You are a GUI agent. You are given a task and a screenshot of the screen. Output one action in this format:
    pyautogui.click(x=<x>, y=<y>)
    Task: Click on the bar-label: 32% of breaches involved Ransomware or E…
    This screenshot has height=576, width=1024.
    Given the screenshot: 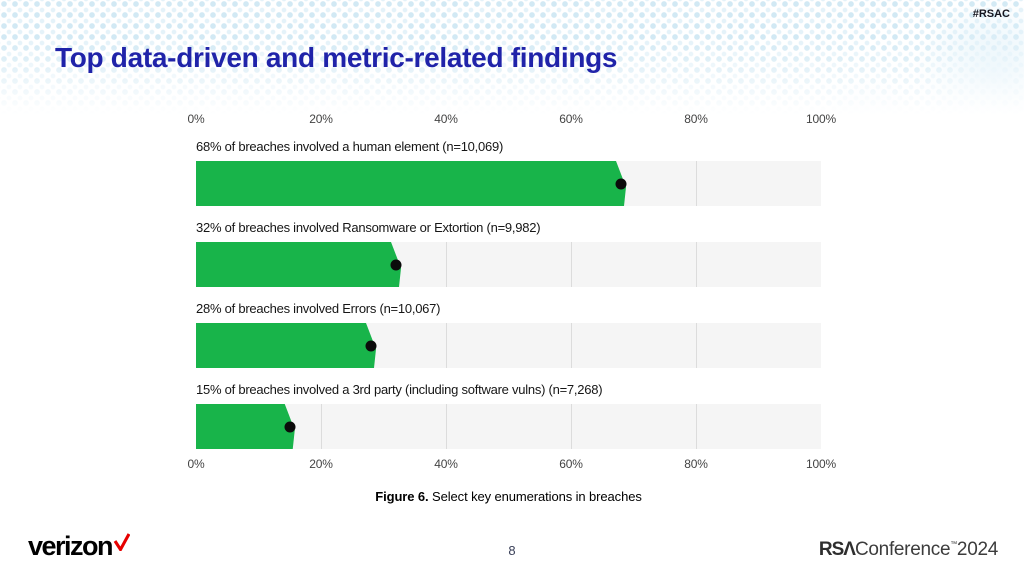 What is the action you would take?
    pyautogui.click(x=368, y=227)
    